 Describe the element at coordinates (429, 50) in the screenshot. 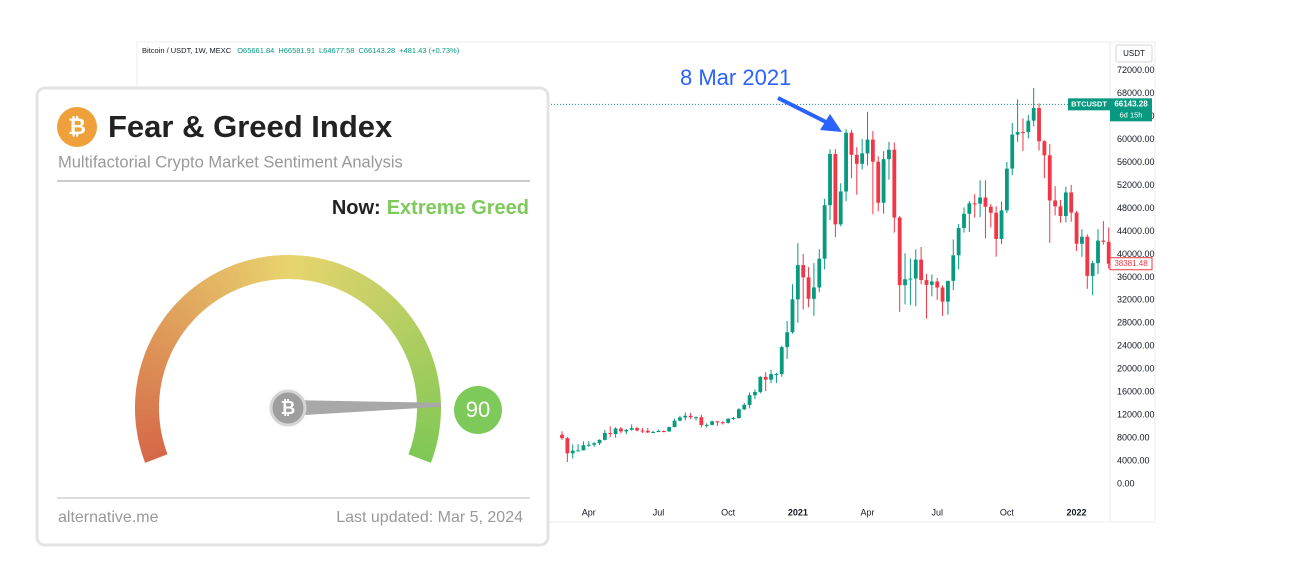

I see `header-change: +481.43 (+0.73%)` at that location.